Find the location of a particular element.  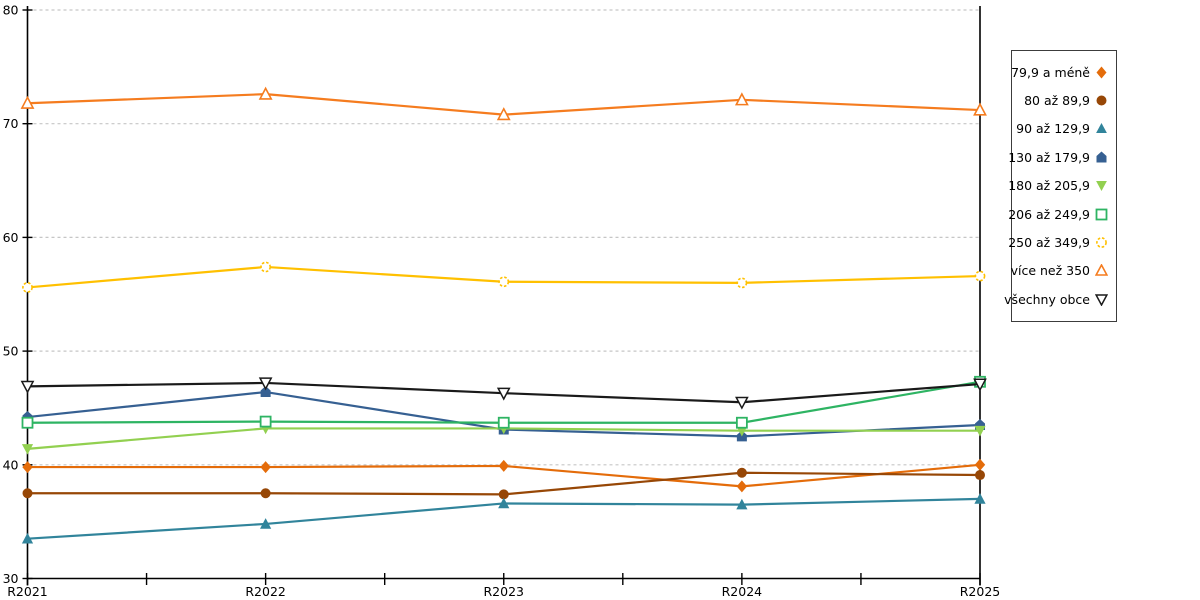

x-tick-label: R2025 is located at coordinates (980, 591).